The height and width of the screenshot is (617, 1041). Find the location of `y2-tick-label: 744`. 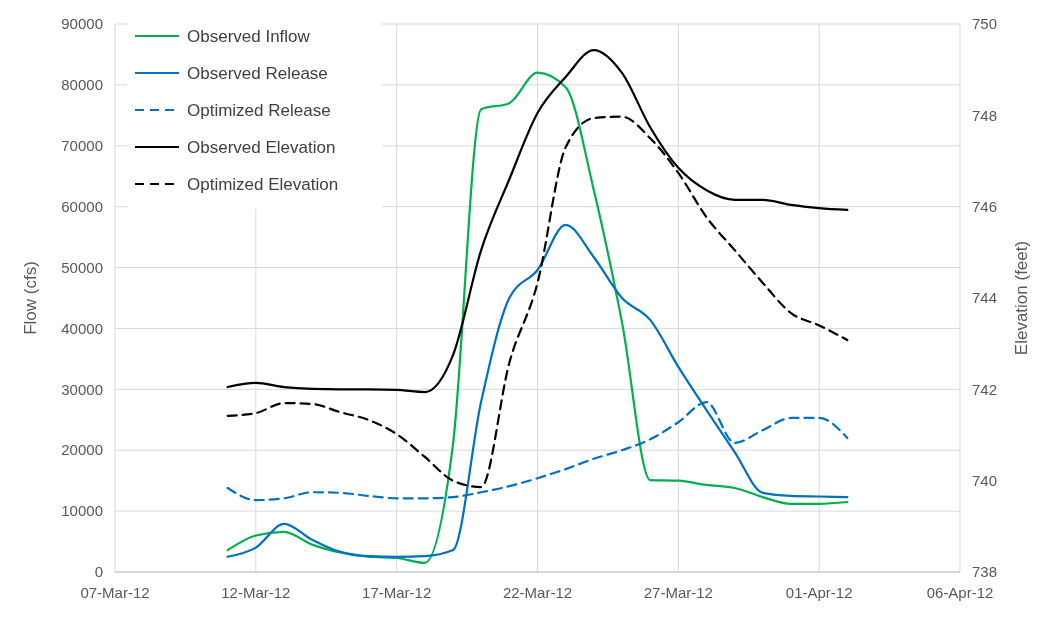

y2-tick-label: 744 is located at coordinates (985, 298).